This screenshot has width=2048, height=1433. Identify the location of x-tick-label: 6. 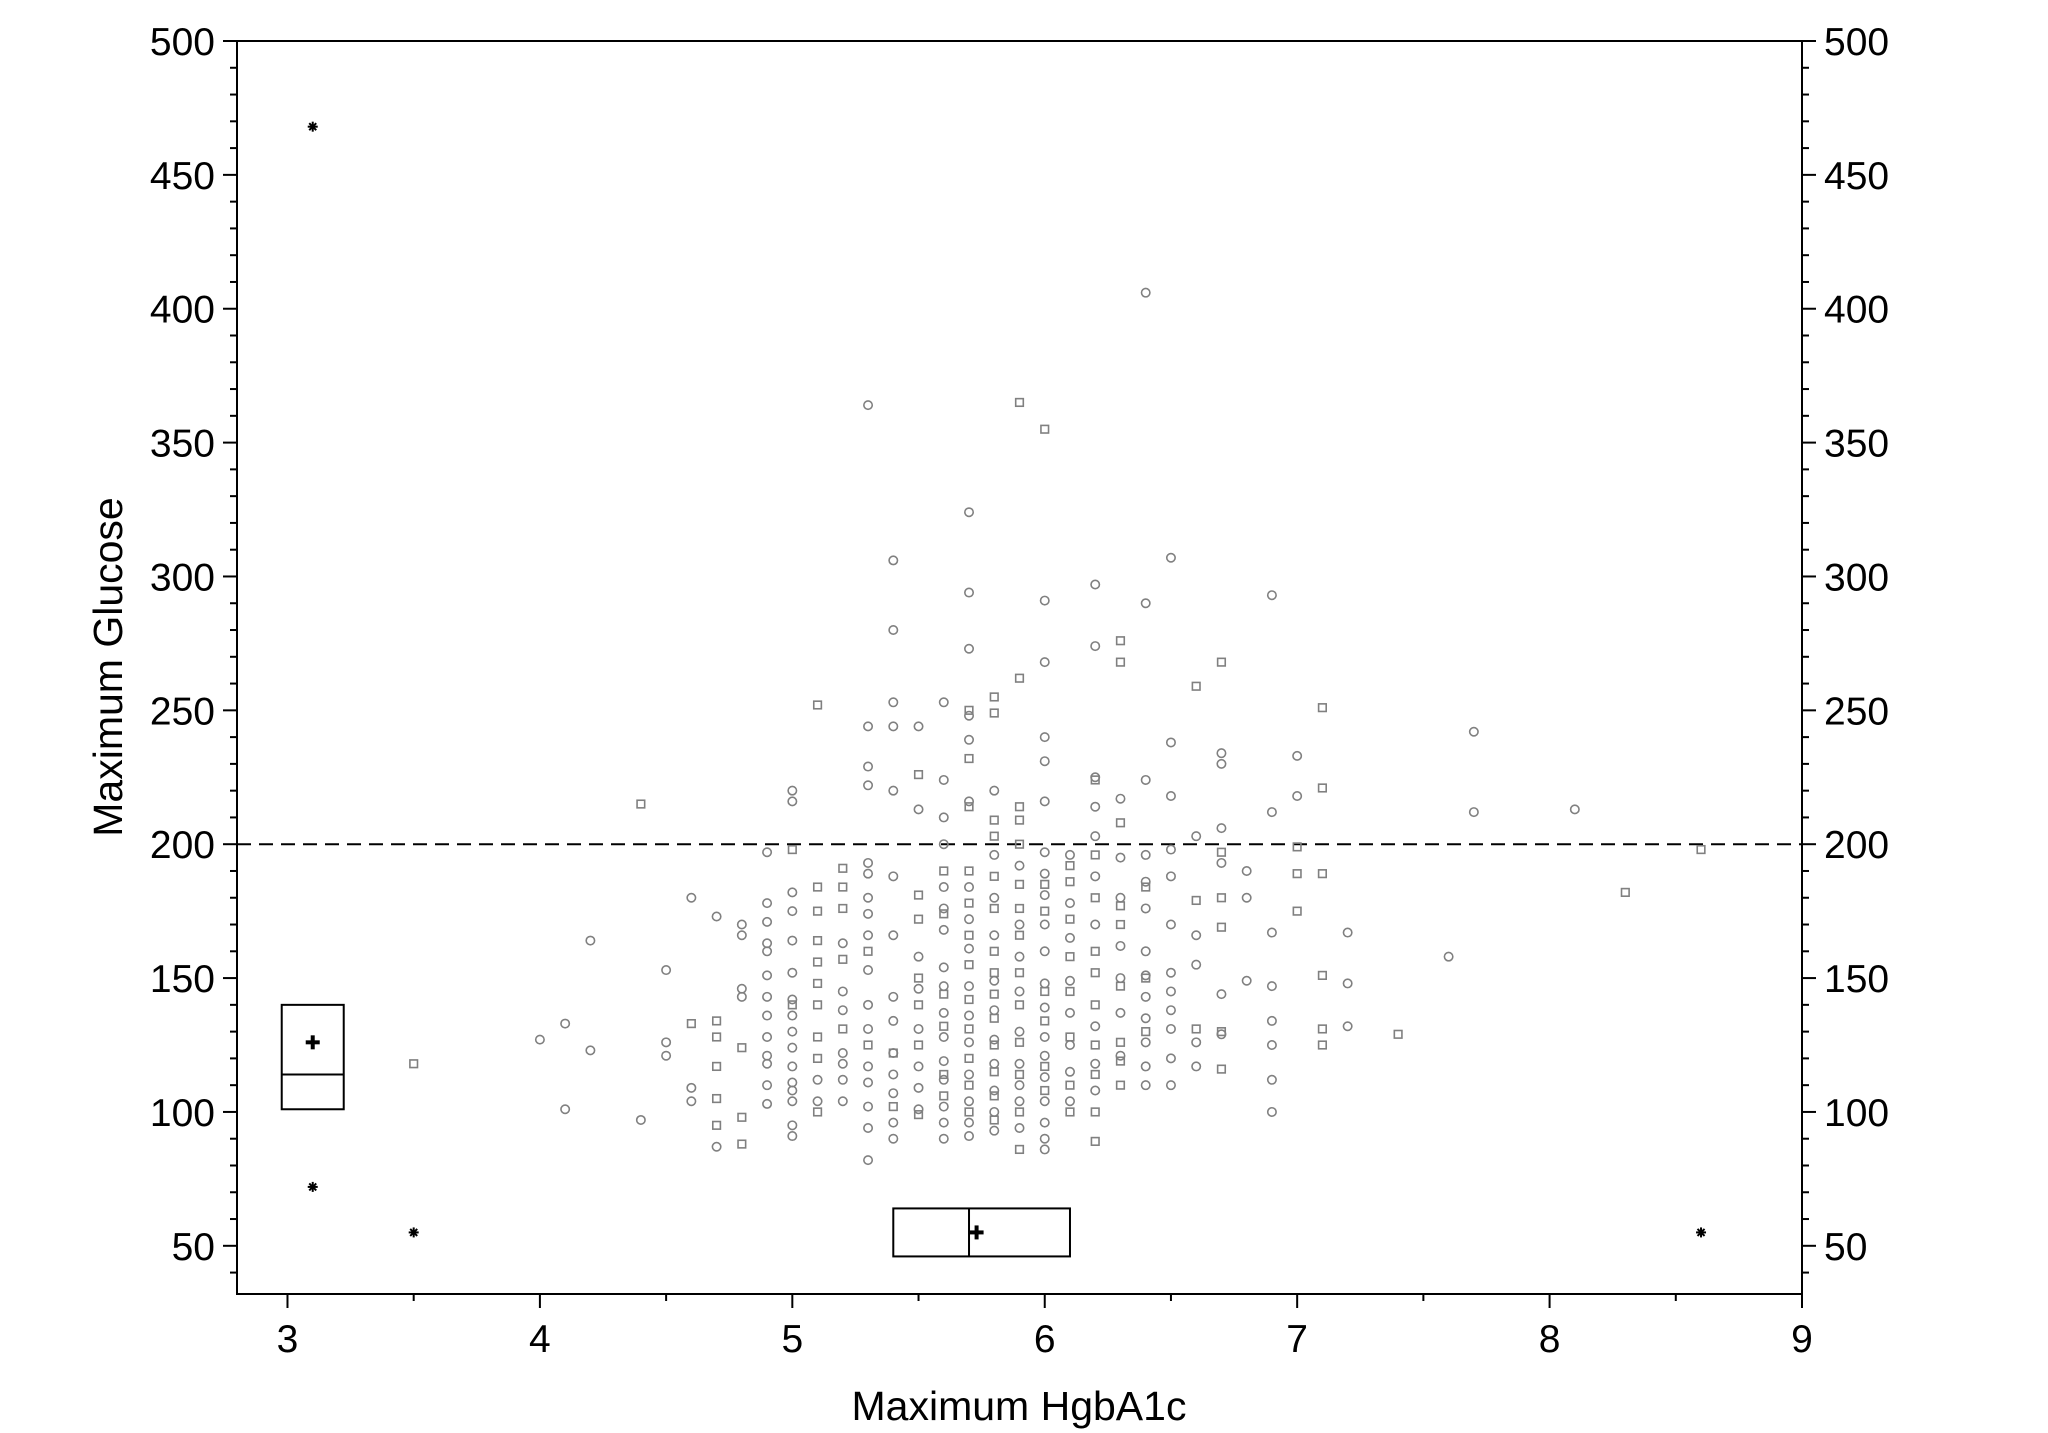
(1045, 1339).